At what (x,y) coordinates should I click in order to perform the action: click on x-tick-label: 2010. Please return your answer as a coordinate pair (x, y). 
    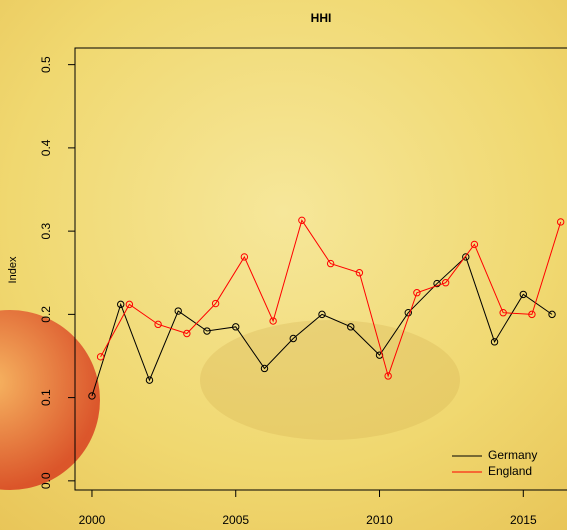
    Looking at the image, I should click on (379, 520).